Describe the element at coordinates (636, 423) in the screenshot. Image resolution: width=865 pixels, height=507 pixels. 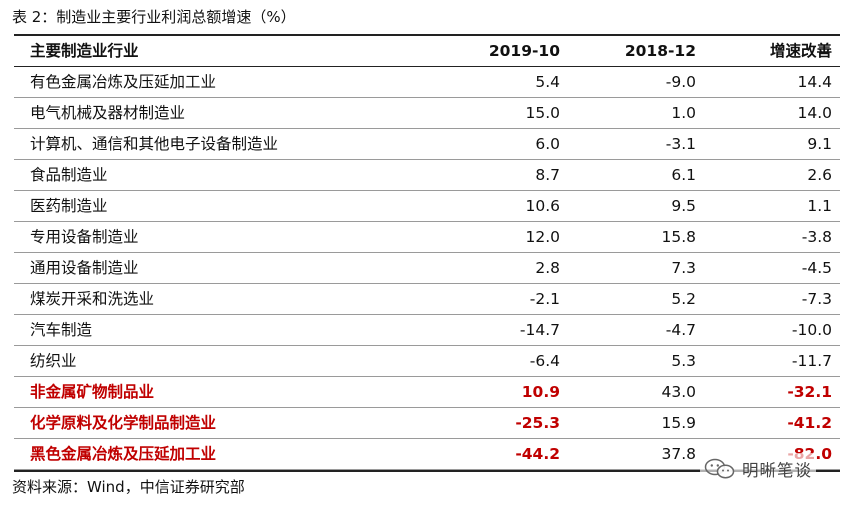
I see `value-2018-12-cell: 15.9` at that location.